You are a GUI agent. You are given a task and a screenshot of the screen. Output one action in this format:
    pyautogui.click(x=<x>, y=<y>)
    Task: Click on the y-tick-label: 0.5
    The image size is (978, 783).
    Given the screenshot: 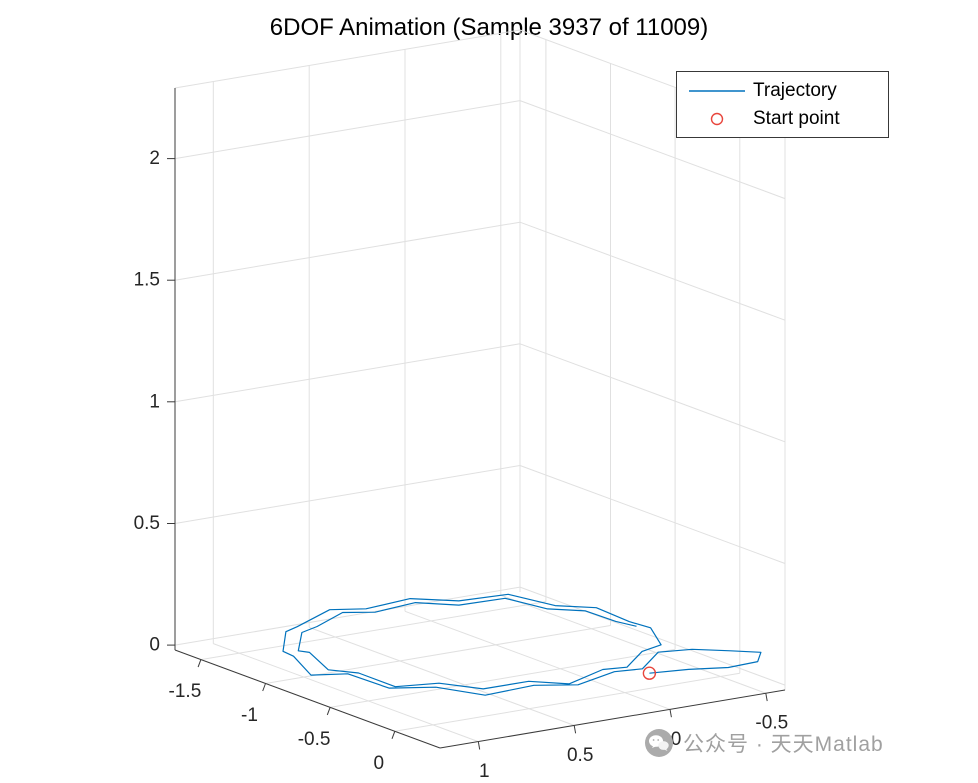 What is the action you would take?
    pyautogui.click(x=580, y=755)
    